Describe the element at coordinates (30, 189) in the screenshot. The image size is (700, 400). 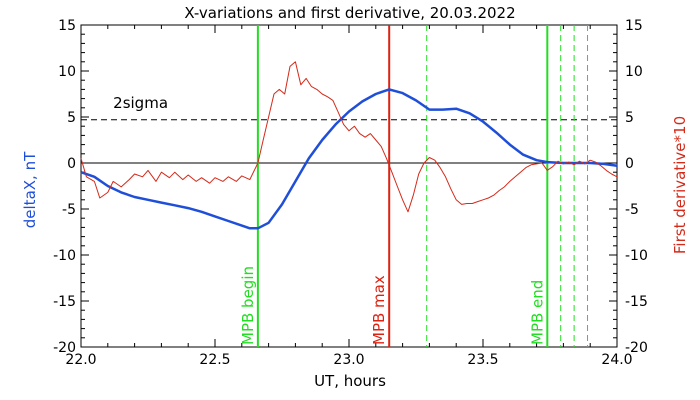
I see `y-axis-label-left: deltaX, nT` at that location.